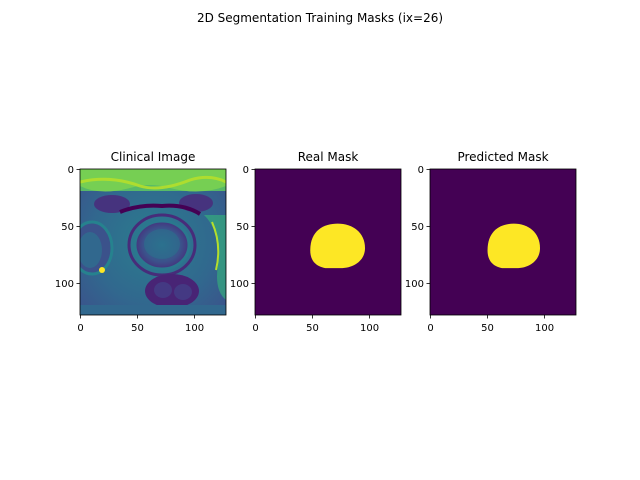 The height and width of the screenshot is (480, 640). Describe the element at coordinates (320, 18) in the screenshot. I see `figure-suptitle: 2D Segmentation Training Masks (ix=26)` at that location.